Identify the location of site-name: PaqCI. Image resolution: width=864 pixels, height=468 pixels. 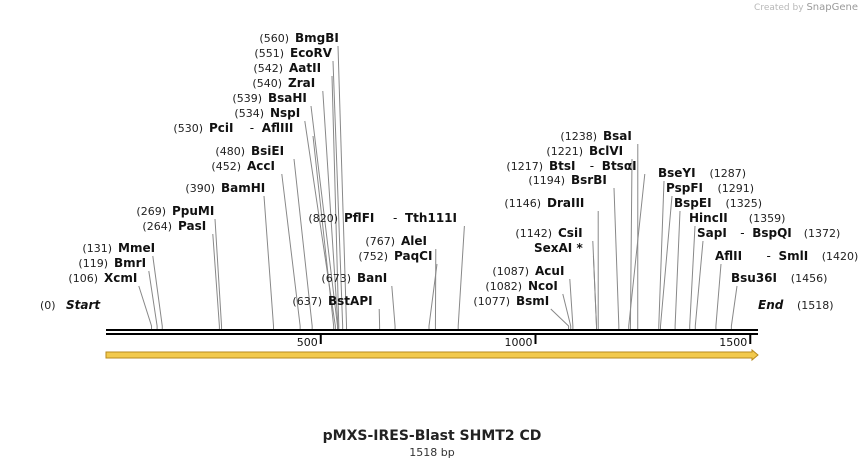
(413, 256).